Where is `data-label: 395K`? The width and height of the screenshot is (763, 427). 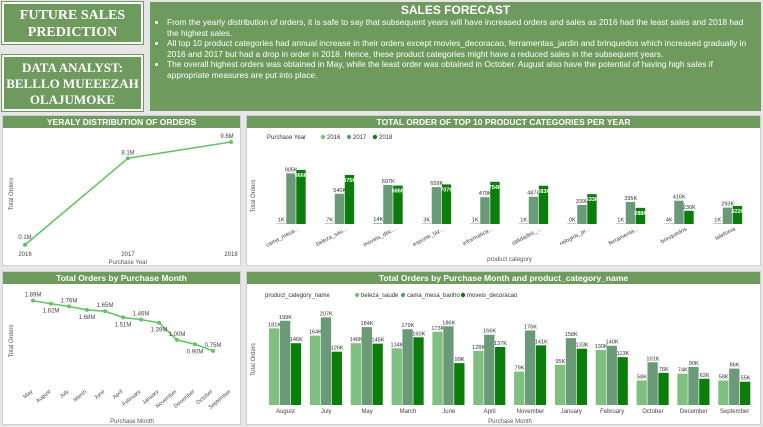 data-label: 395K is located at coordinates (630, 199).